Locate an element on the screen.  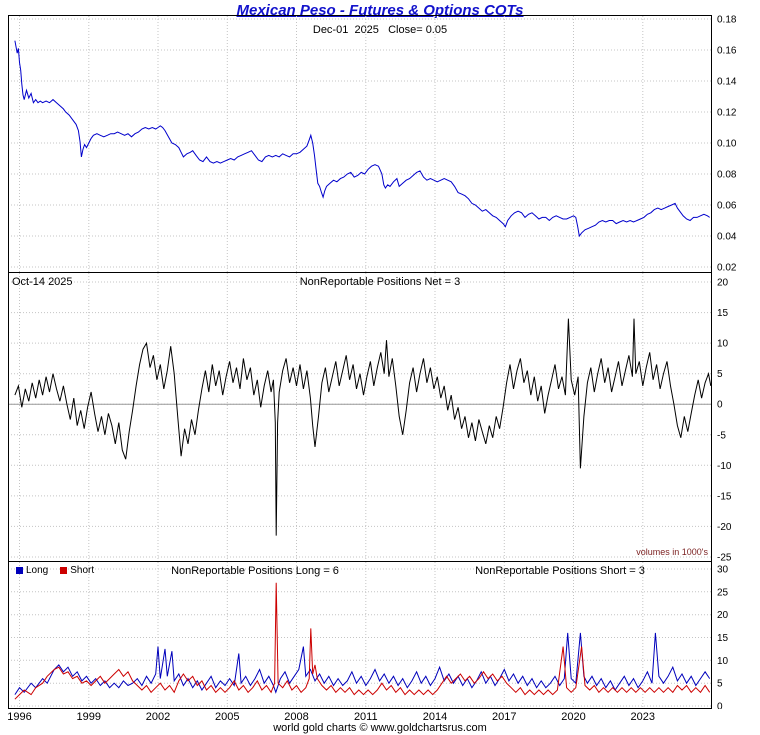
y-tick-label: 30 is located at coordinates (723, 570).